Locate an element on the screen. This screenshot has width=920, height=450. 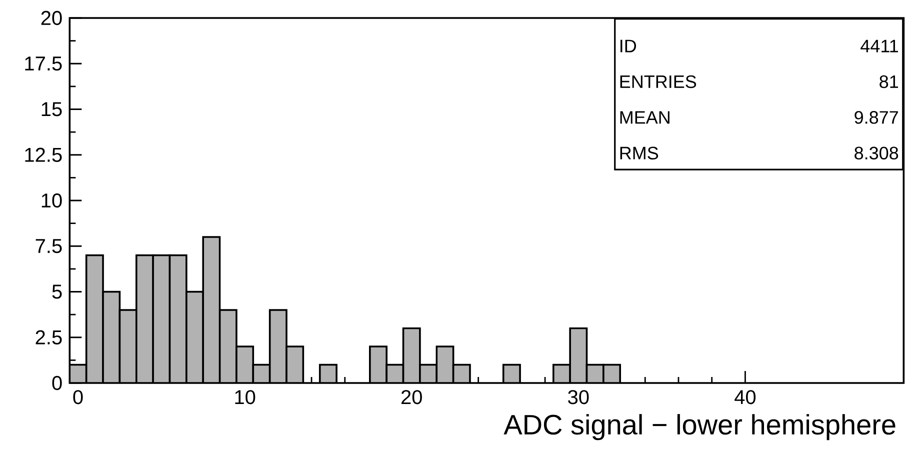
y-tick-label: 12.5 is located at coordinates (43, 155).